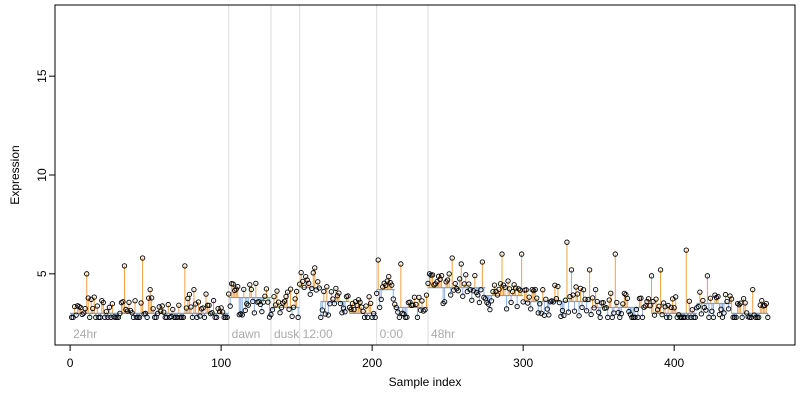 Image resolution: width=800 pixels, height=405 pixels. What do you see at coordinates (287, 334) in the screenshot?
I see `segment-label: dusk` at bounding box center [287, 334].